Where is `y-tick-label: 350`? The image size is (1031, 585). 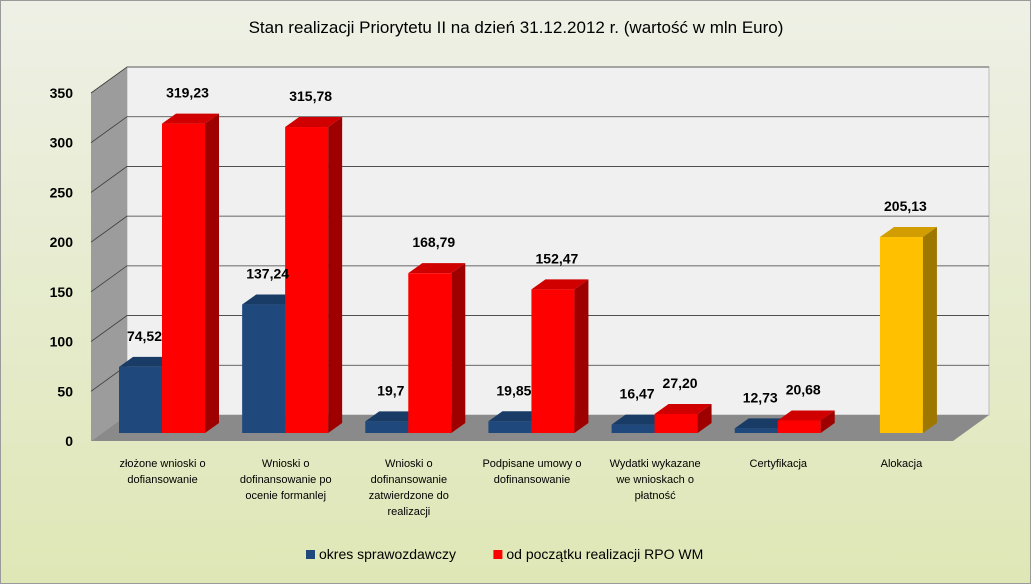
y-tick-label: 350 is located at coordinates (62, 93).